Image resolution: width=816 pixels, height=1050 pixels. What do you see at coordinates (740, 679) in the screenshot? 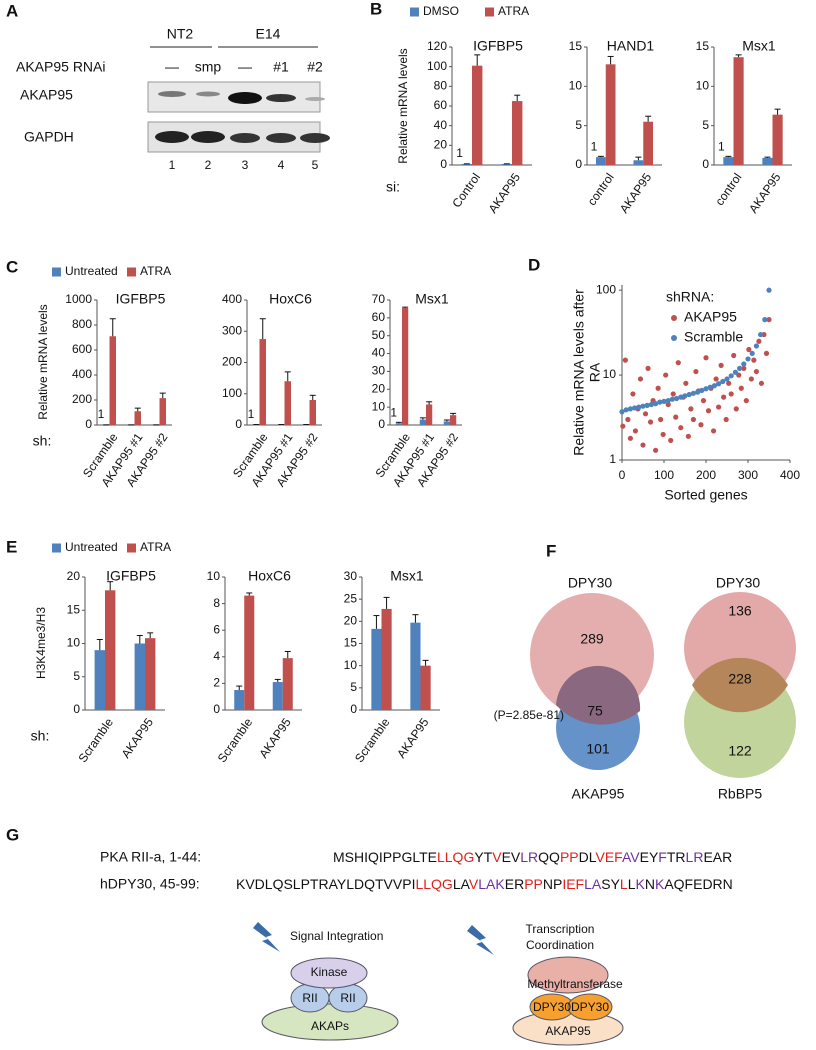
I see `count: 228` at bounding box center [740, 679].